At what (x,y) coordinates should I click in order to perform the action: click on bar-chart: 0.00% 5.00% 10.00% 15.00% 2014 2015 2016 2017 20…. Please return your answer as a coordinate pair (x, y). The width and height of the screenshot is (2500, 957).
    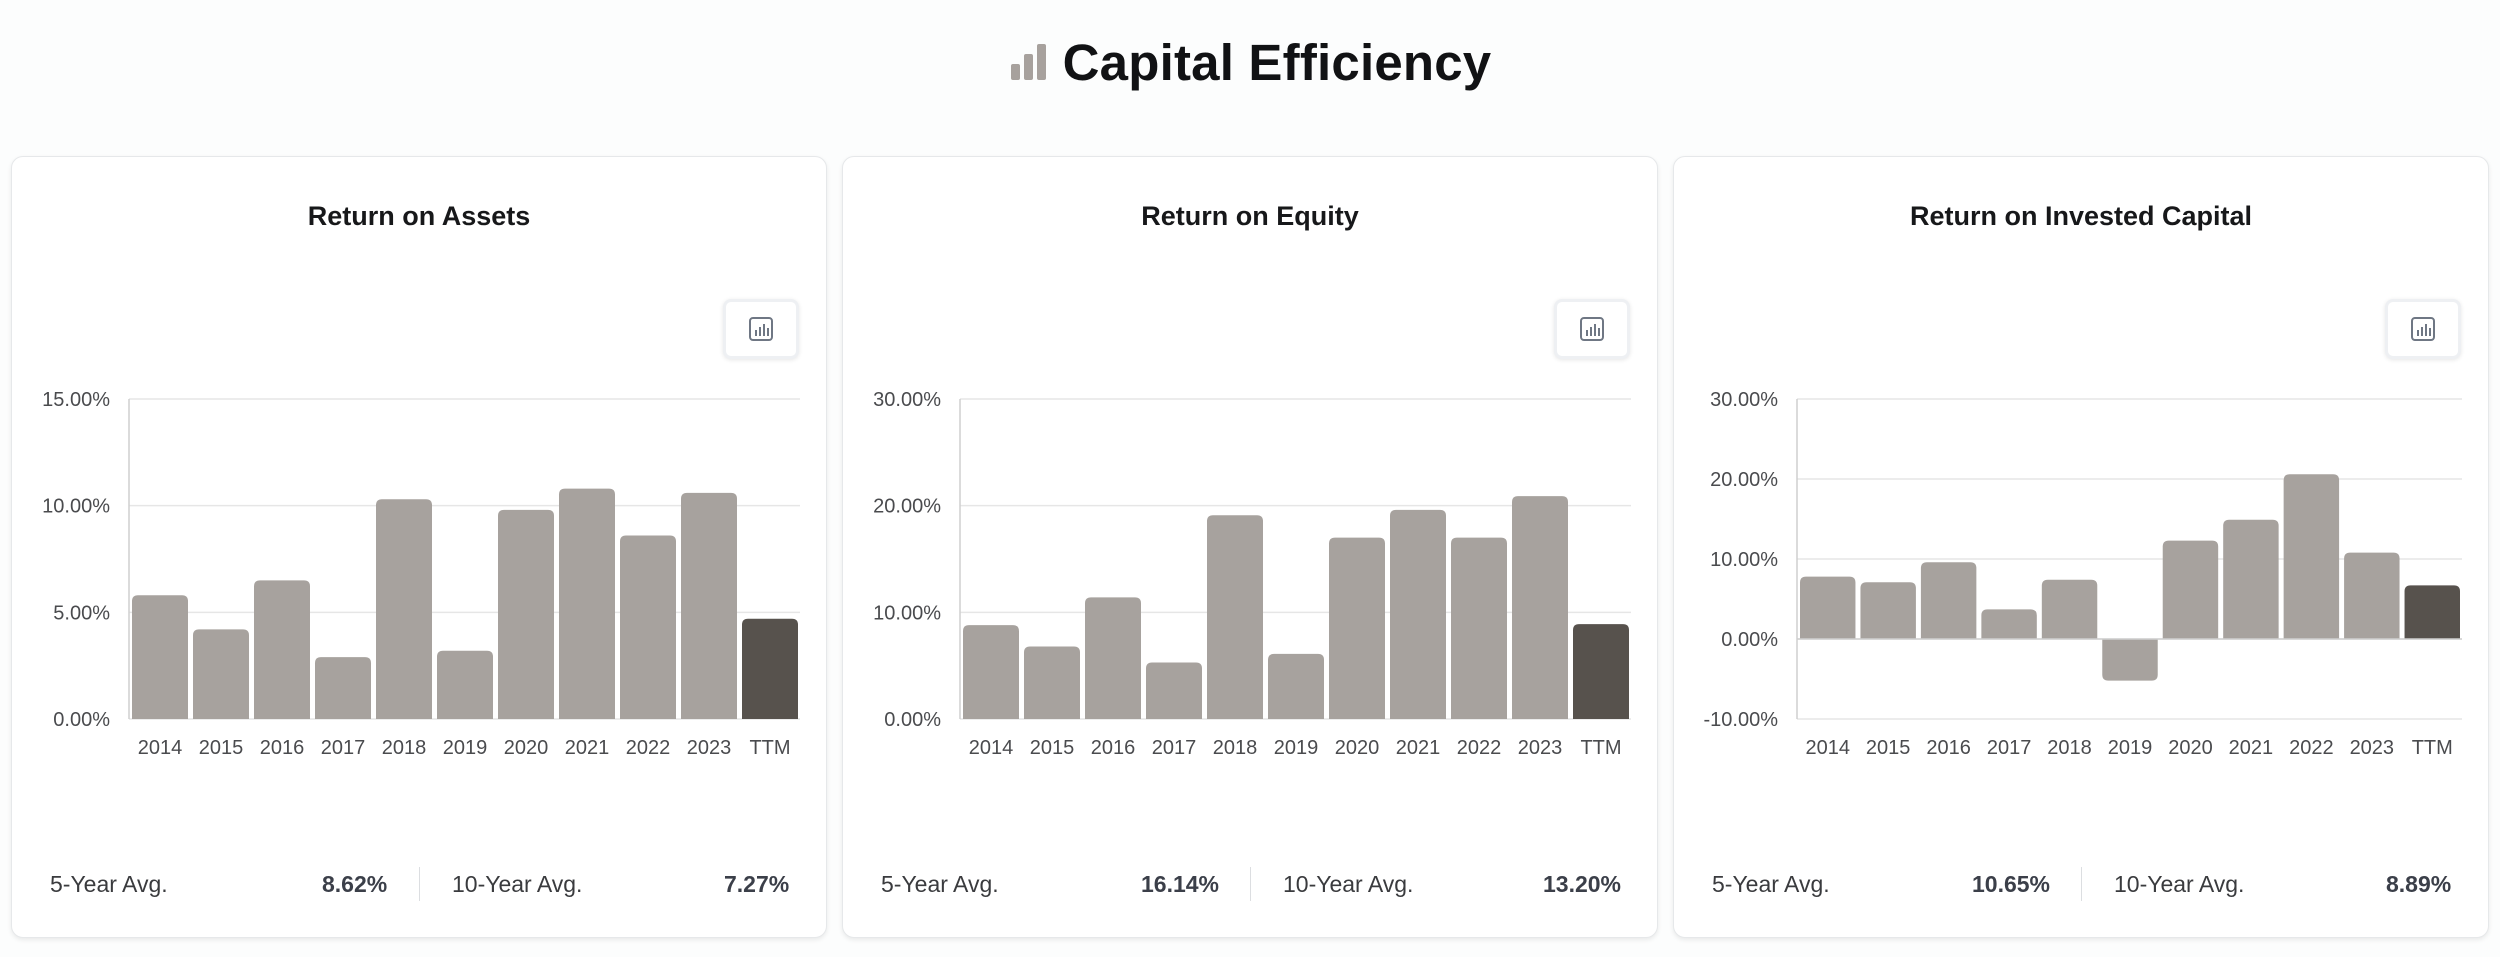
    Looking at the image, I should click on (421, 574).